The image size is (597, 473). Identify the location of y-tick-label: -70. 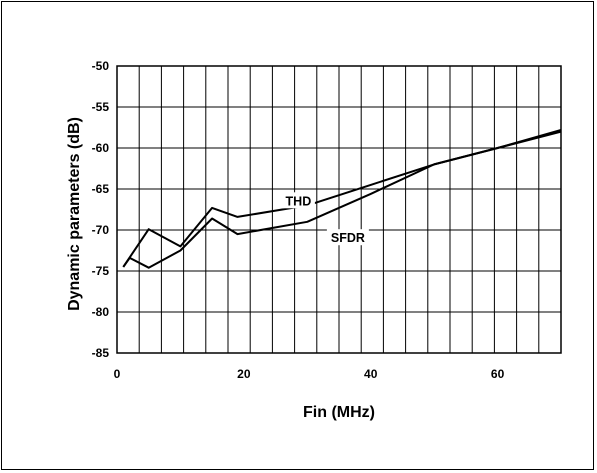
(101, 230).